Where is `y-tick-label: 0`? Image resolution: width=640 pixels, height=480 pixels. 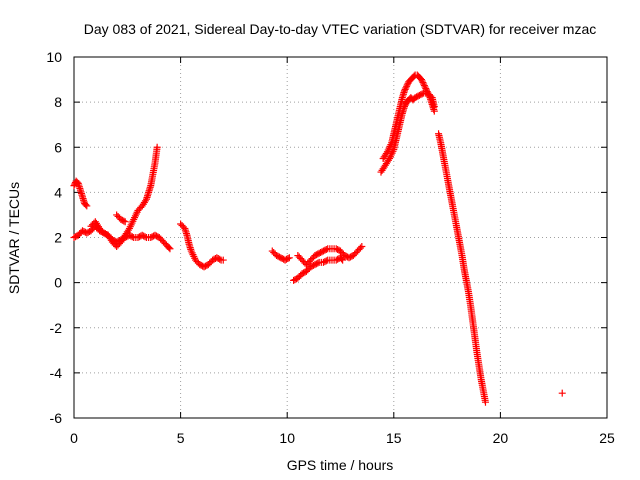
y-tick-label: 0 is located at coordinates (58, 283).